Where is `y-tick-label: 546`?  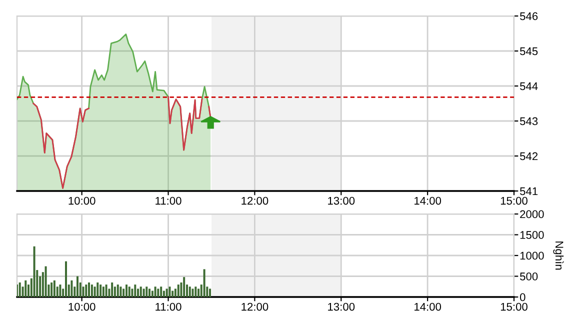
y-tick-label: 546 is located at coordinates (529, 16).